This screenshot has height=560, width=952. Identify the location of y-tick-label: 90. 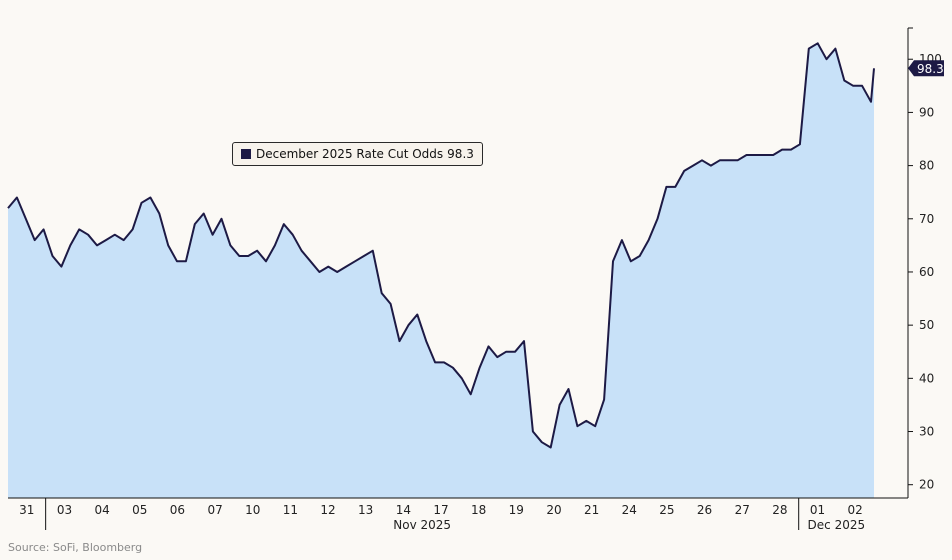
(926, 112).